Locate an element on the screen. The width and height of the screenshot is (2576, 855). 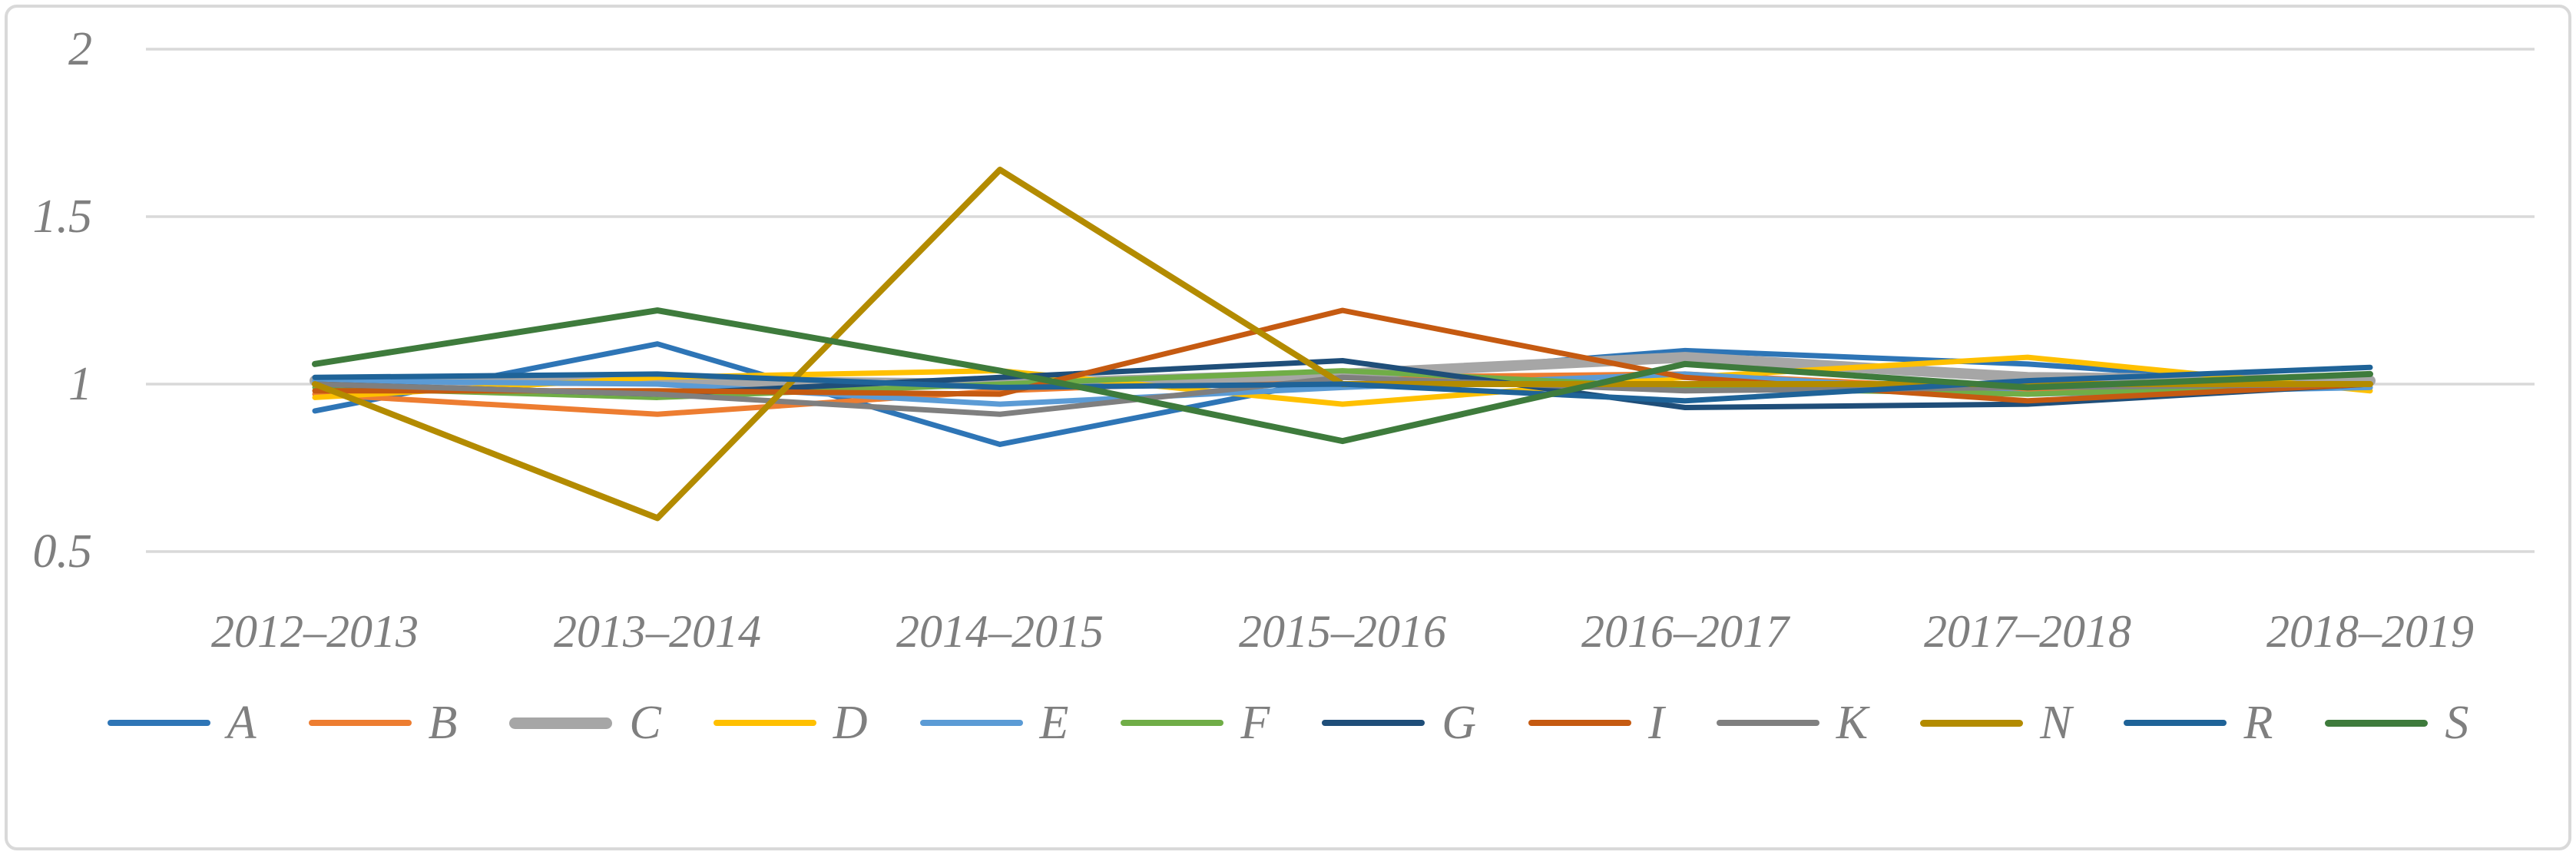
legend-label-F: F is located at coordinates (1255, 723).